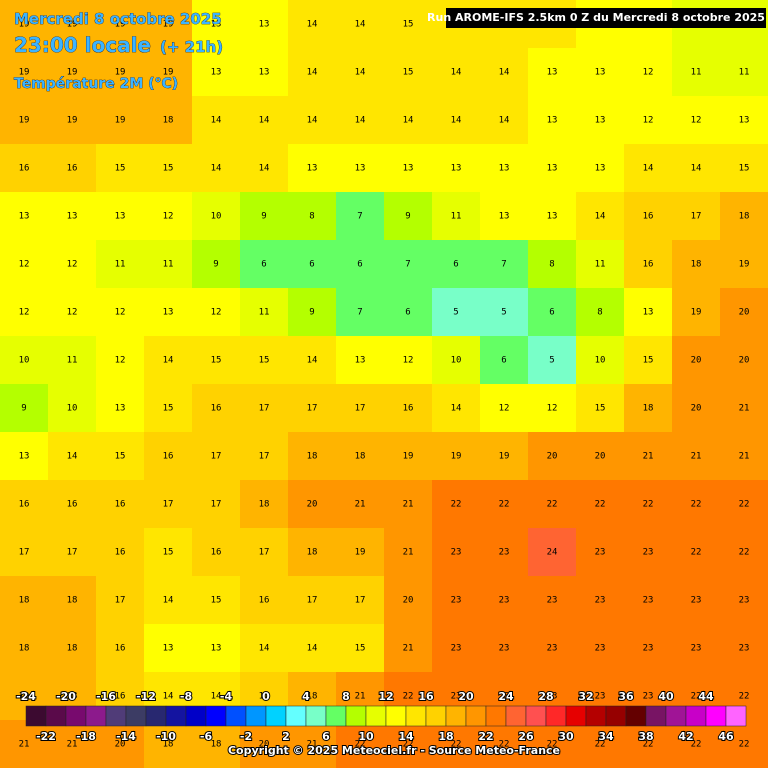 The image size is (768, 768). Describe the element at coordinates (526, 736) in the screenshot. I see `legend-label: 26` at that location.